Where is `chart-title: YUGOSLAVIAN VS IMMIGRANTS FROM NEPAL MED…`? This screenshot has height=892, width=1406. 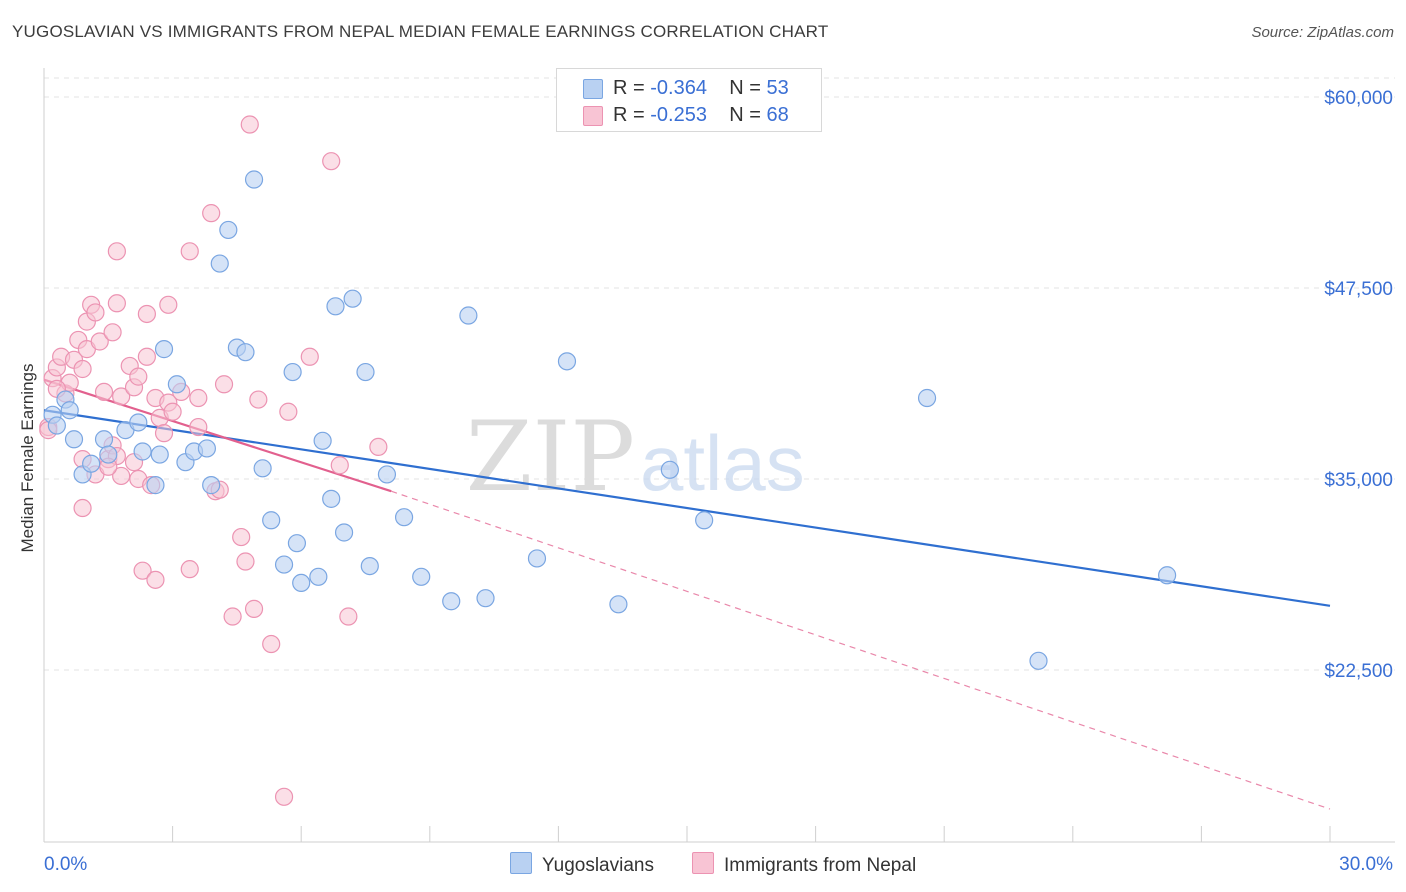 chart-title: YUGOSLAVIAN VS IMMIGRANTS FROM NEPAL MED… is located at coordinates (420, 31).